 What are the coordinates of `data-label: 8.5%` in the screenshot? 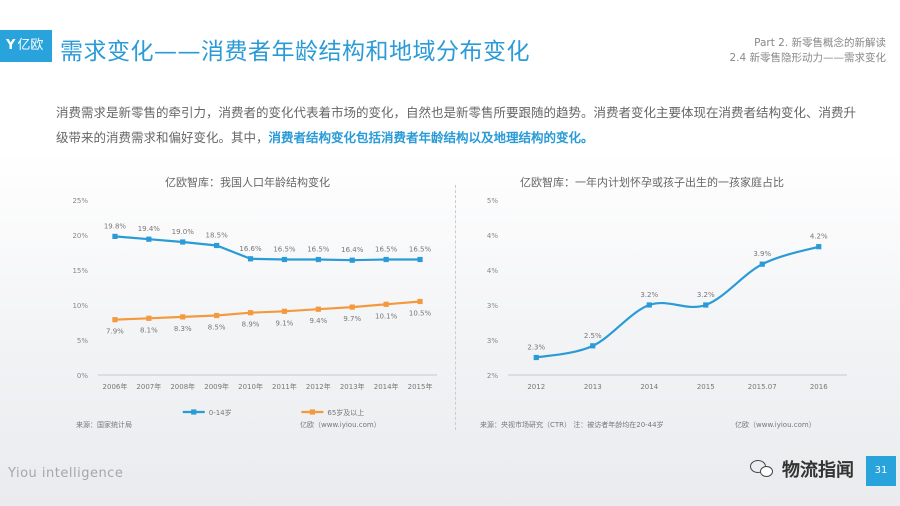 It's located at (217, 328).